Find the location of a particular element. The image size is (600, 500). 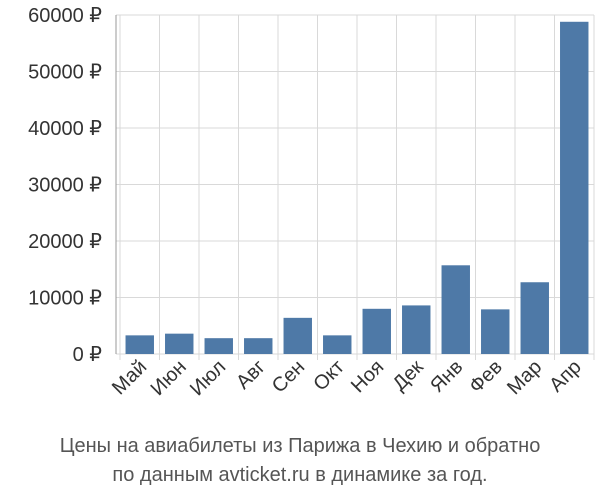

x-tick-label: Май is located at coordinates (129, 377).